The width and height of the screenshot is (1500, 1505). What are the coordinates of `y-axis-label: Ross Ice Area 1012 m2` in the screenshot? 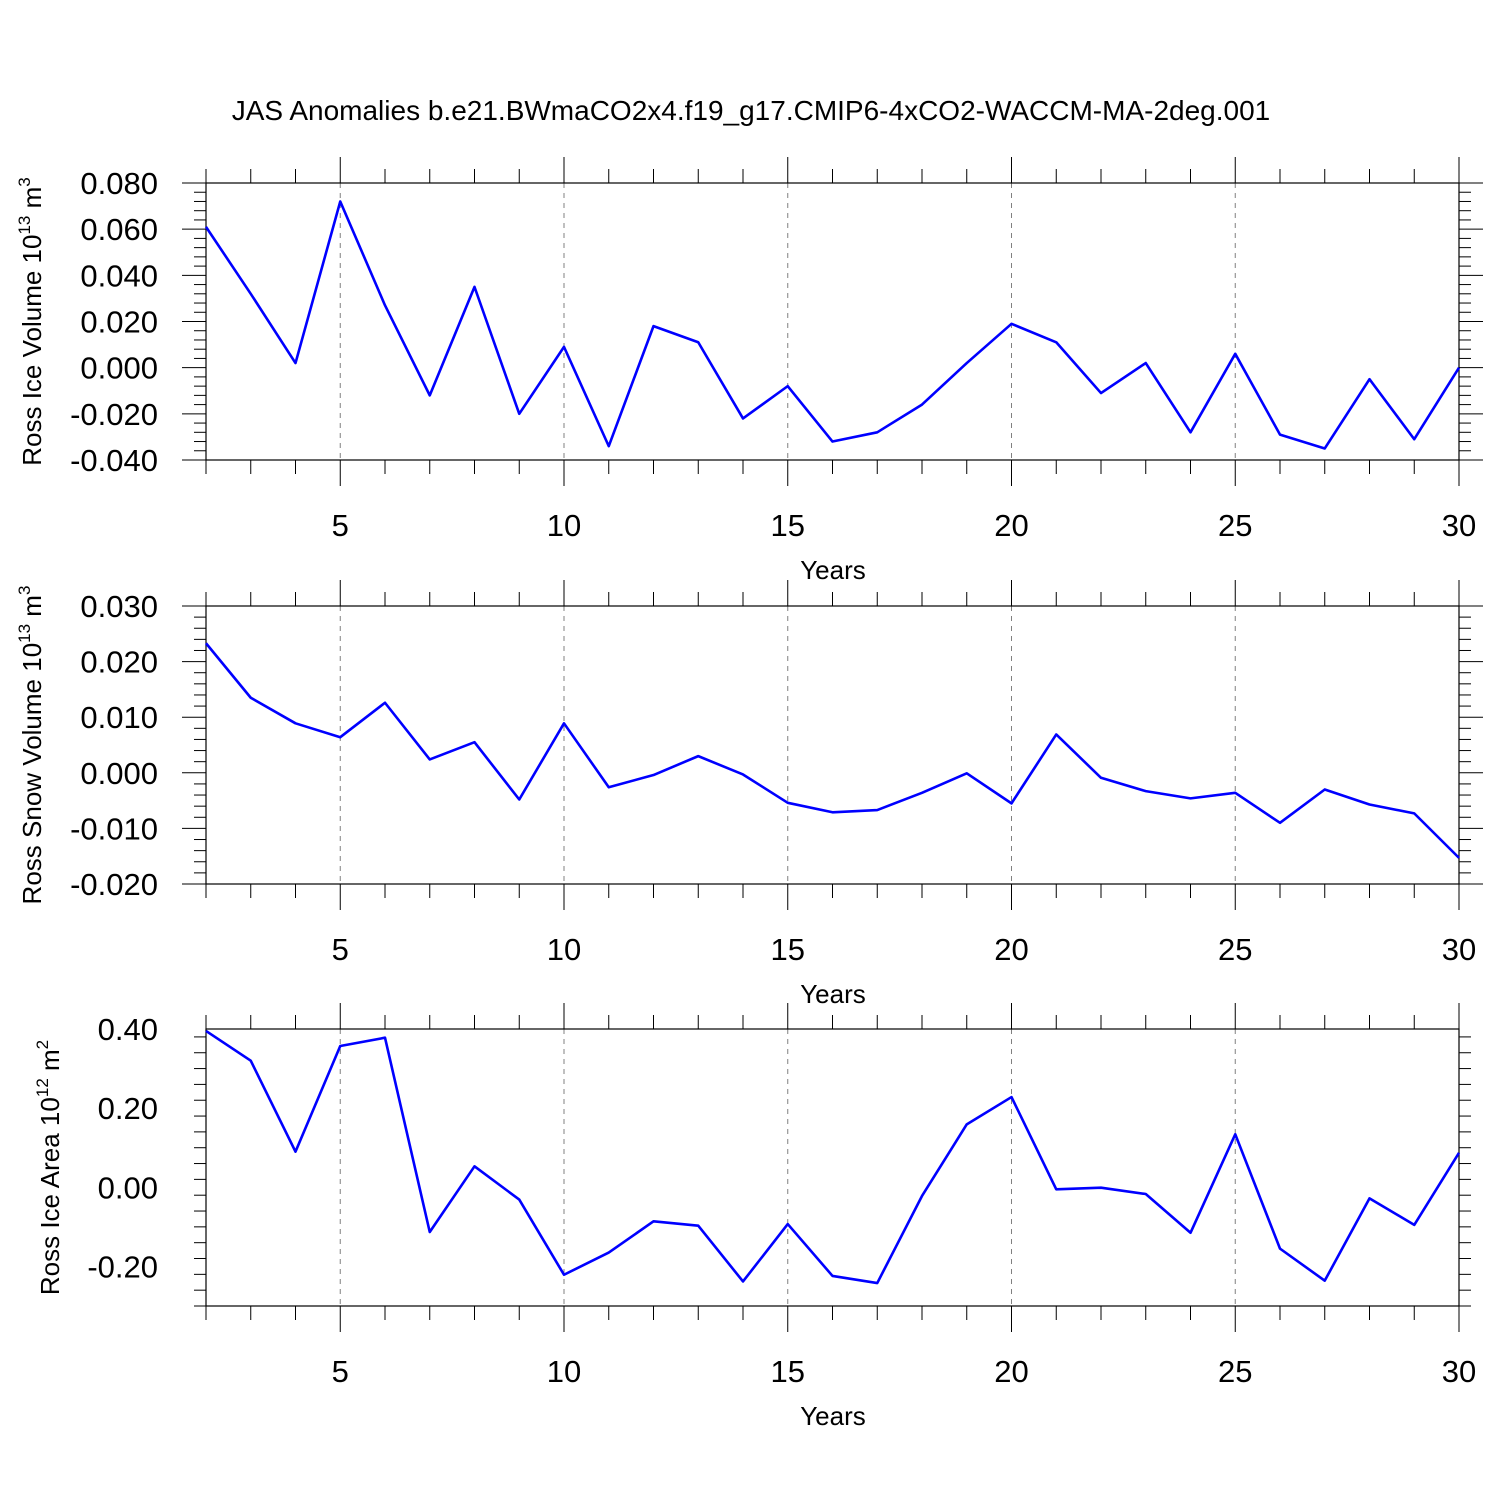 It's located at (49, 1167).